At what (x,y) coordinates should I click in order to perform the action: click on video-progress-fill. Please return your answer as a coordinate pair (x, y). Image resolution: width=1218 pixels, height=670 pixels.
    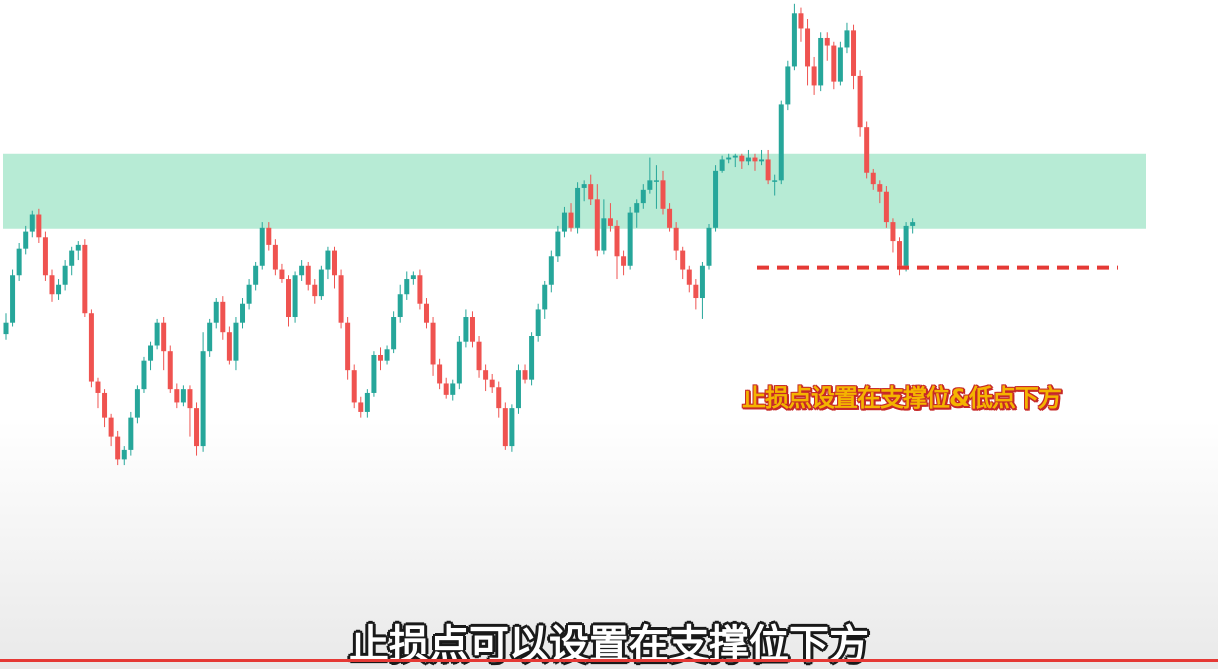
    Looking at the image, I should click on (609, 660).